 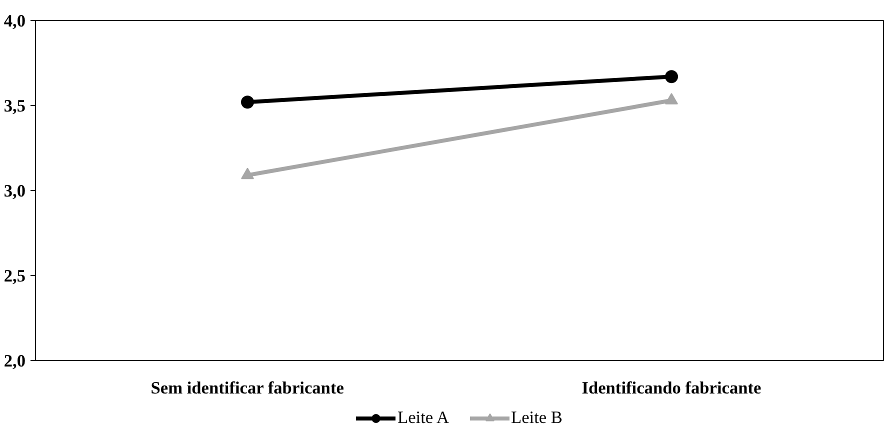 I want to click on x-tick-label: Identificando fabricante, so click(x=672, y=388).